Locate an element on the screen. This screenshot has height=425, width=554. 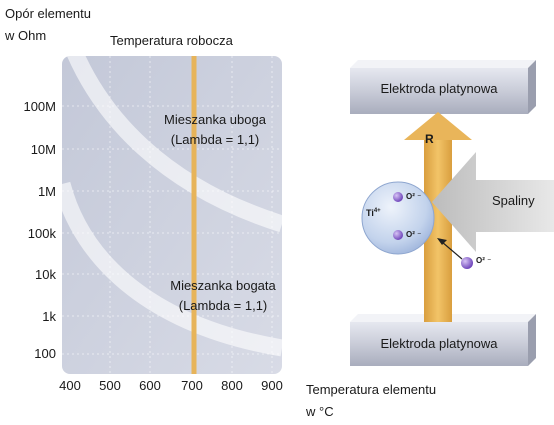
top-electrode is located at coordinates (443, 87).